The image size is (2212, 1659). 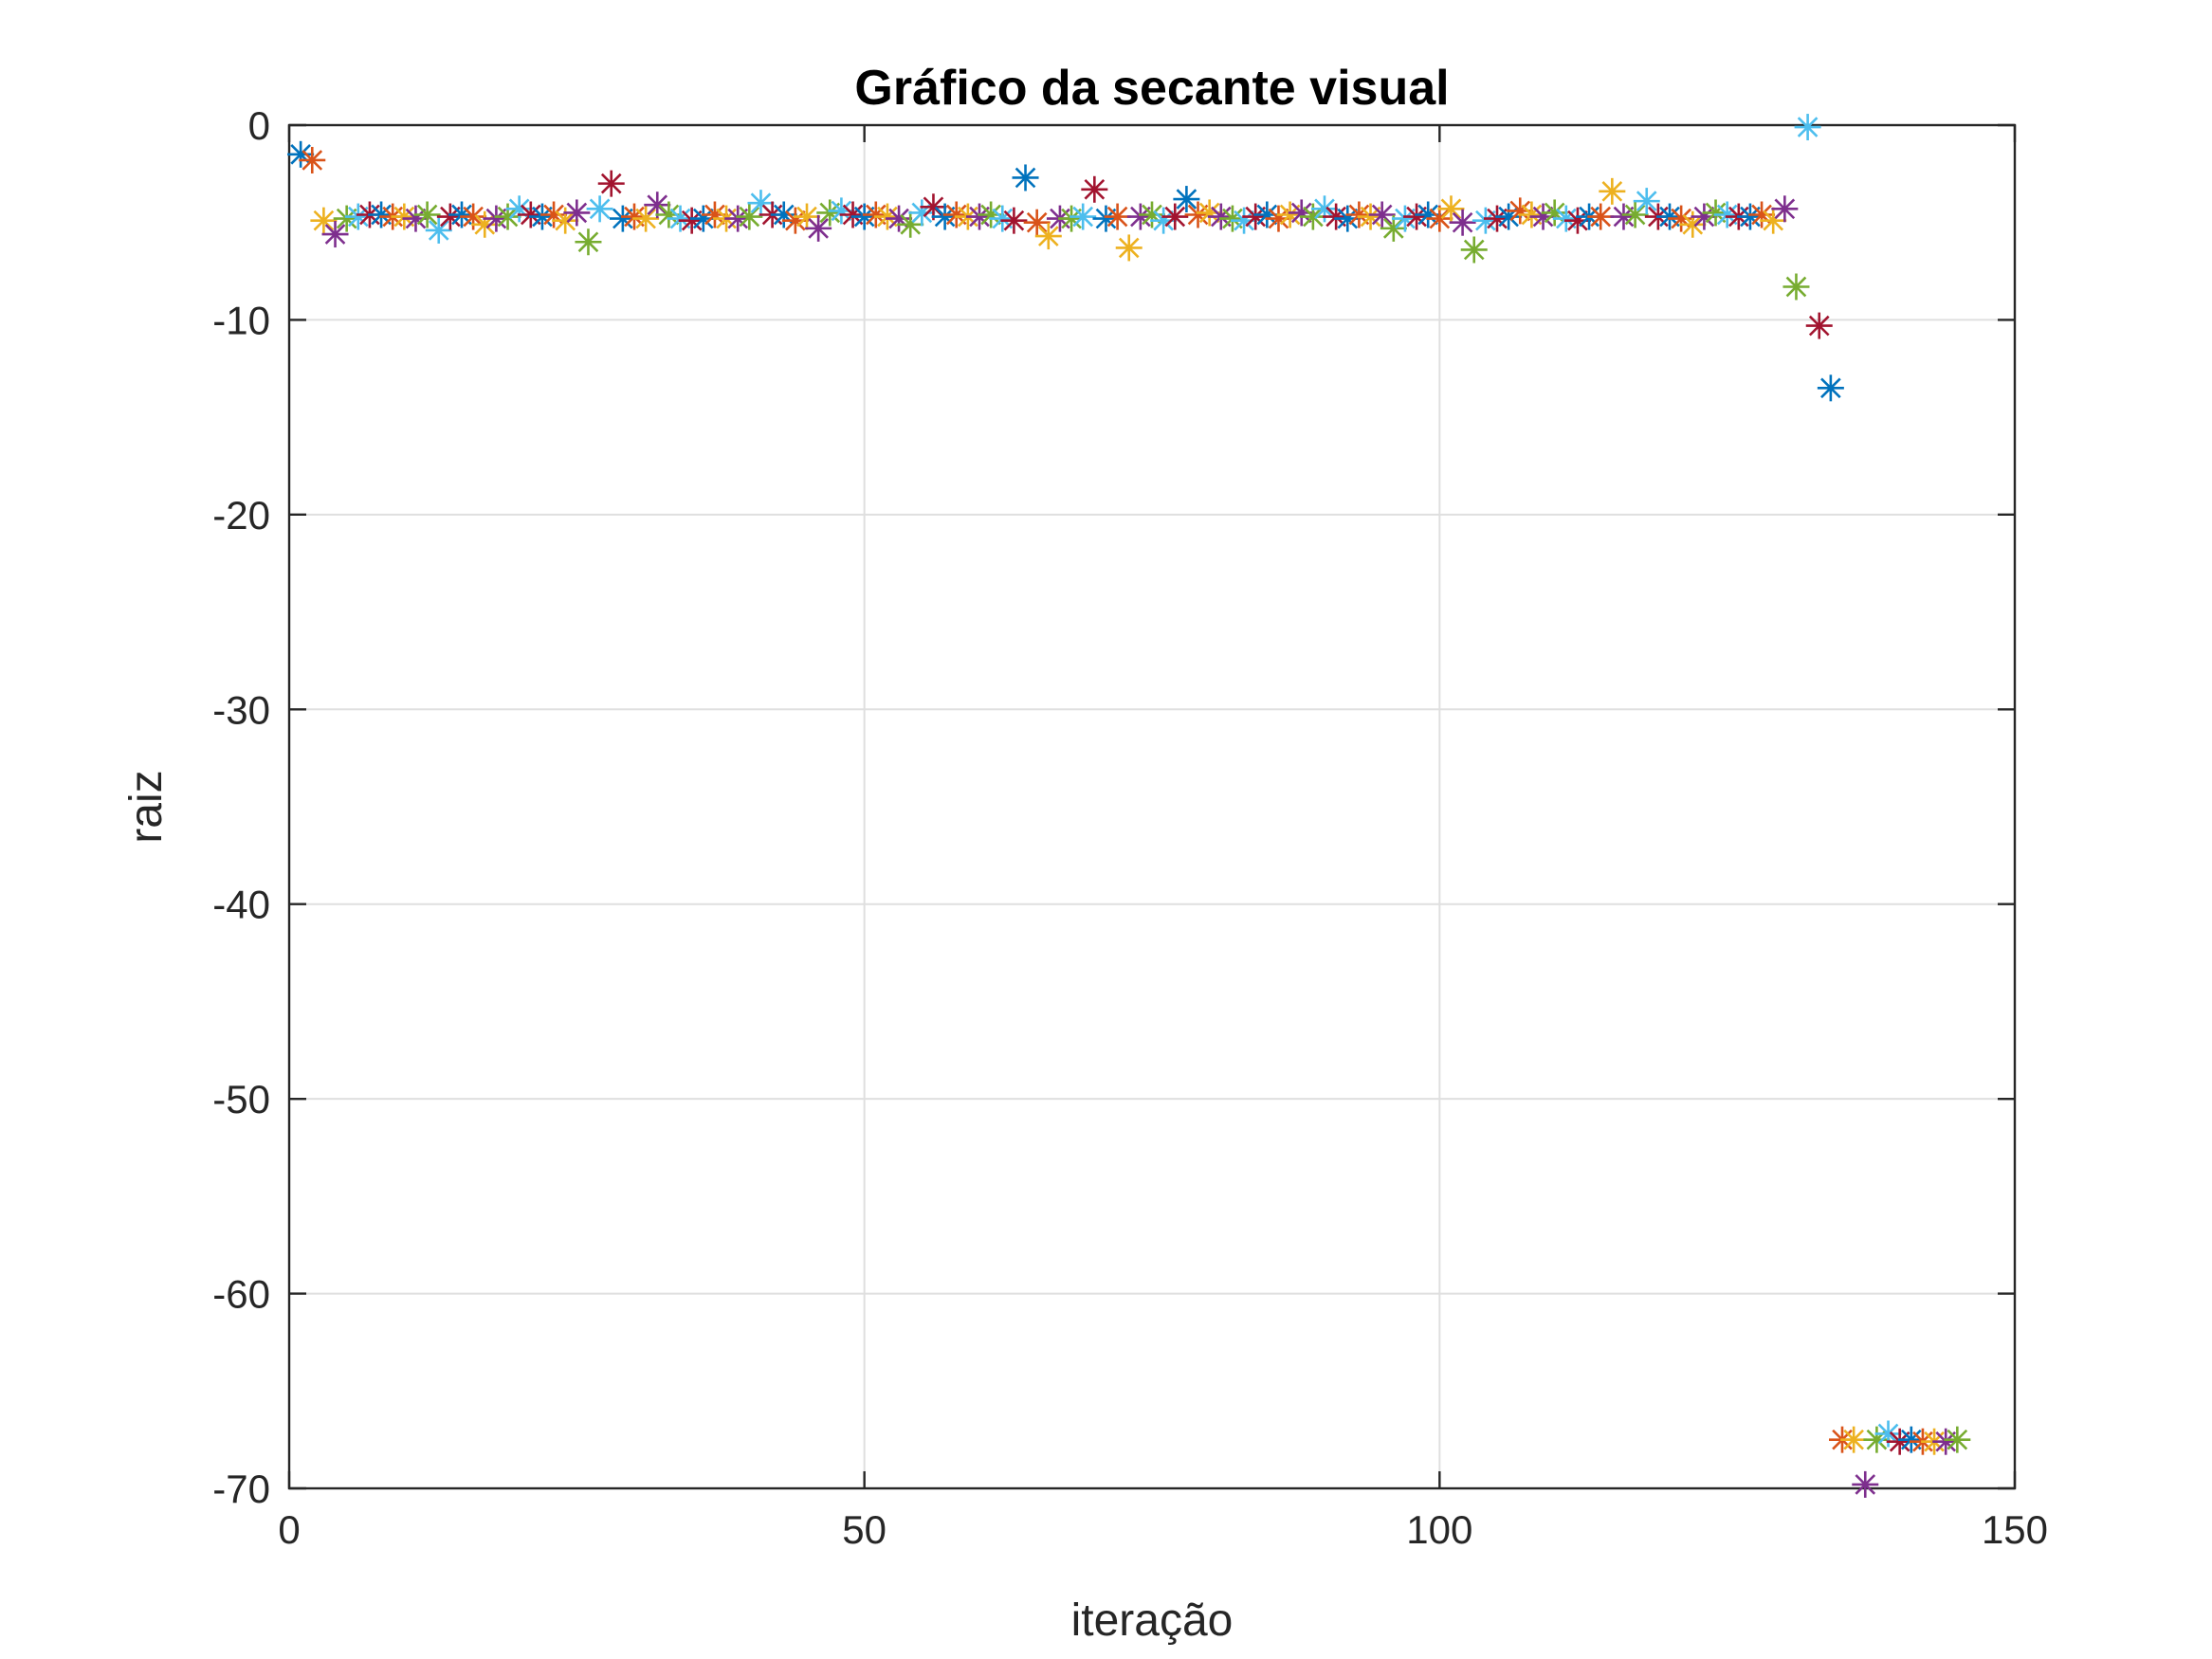 What do you see at coordinates (241, 1294) in the screenshot?
I see `y-tick-label: -60` at bounding box center [241, 1294].